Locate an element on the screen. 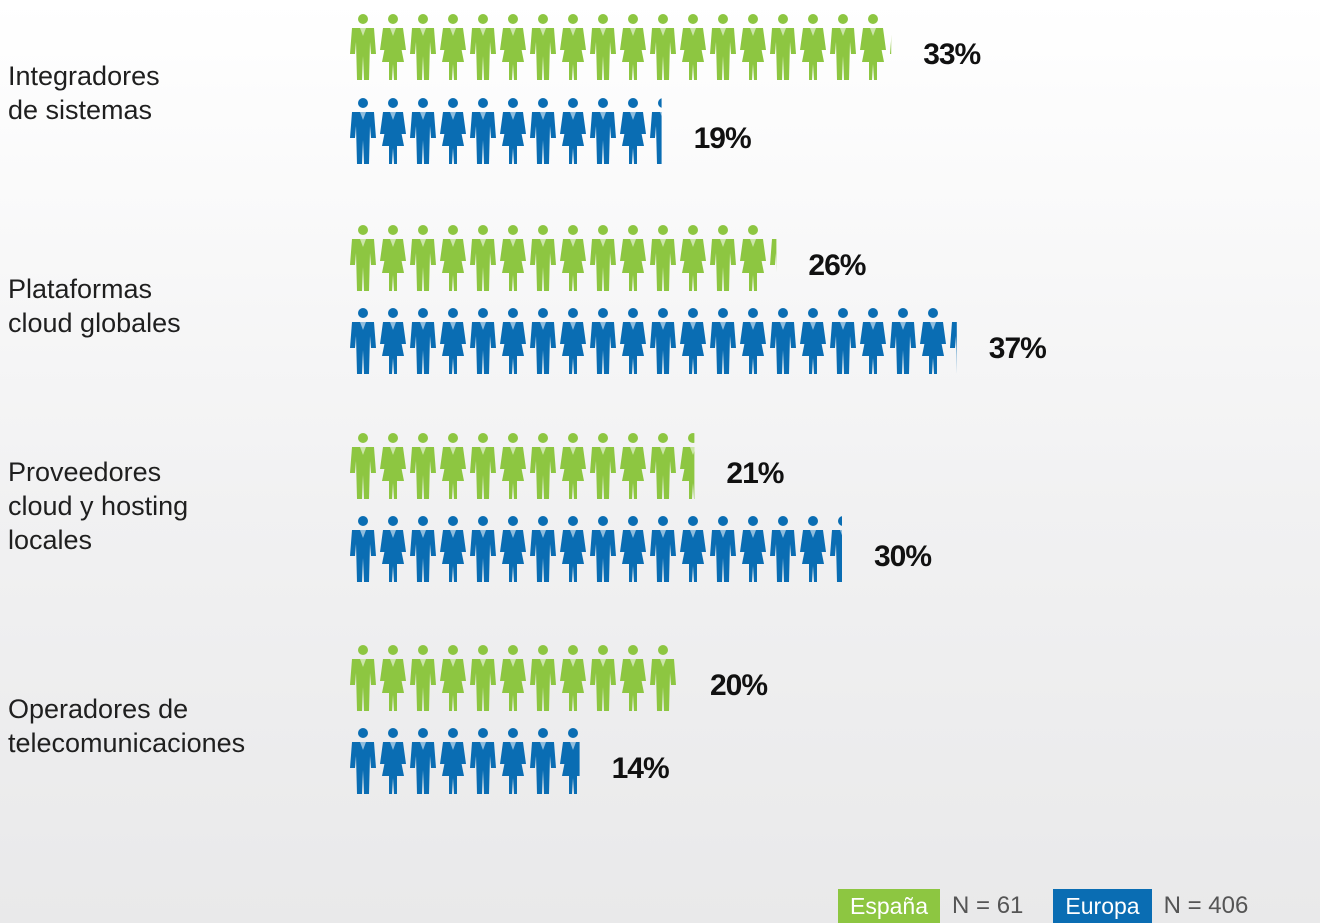  category-label-line: de sistemas is located at coordinates (80, 110).